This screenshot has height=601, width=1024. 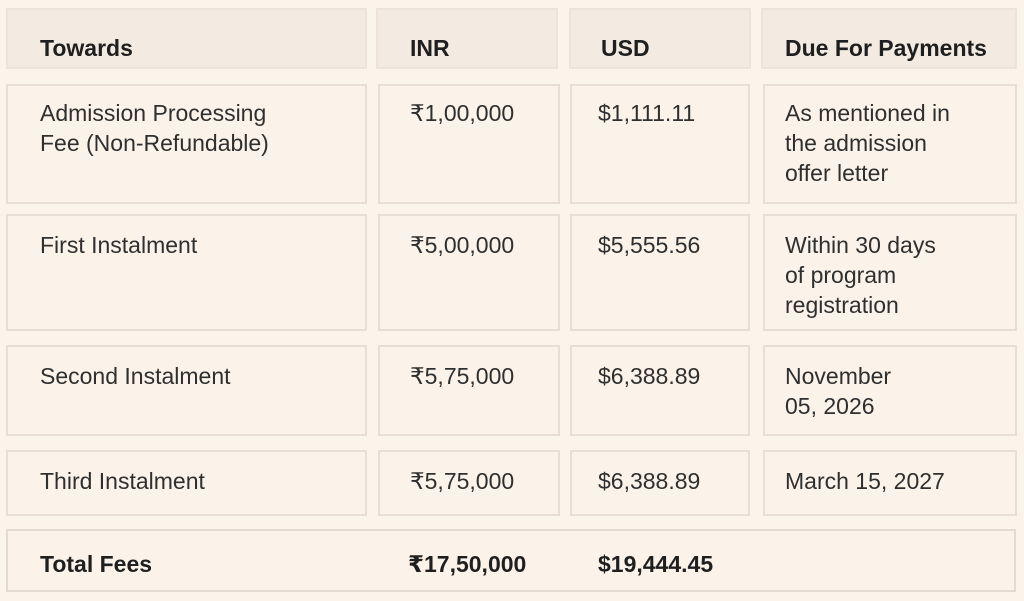 What do you see at coordinates (469, 144) in the screenshot?
I see `row-1-inr: ₹1,00,000` at bounding box center [469, 144].